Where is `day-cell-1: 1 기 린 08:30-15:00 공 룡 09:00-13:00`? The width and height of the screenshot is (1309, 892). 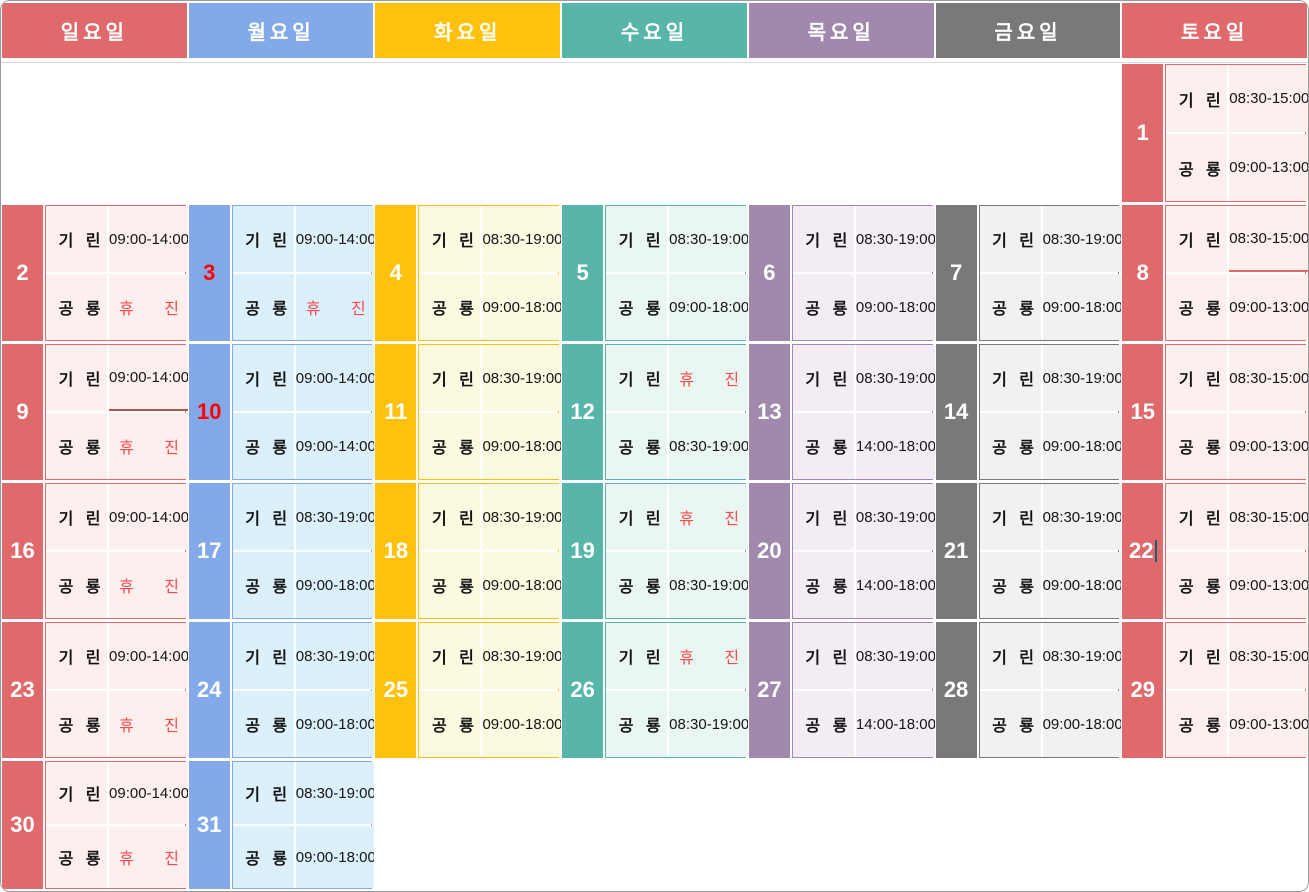 day-cell-1: 1 기 린 08:30-15:00 공 룡 09:00-13:00 is located at coordinates (1215, 133).